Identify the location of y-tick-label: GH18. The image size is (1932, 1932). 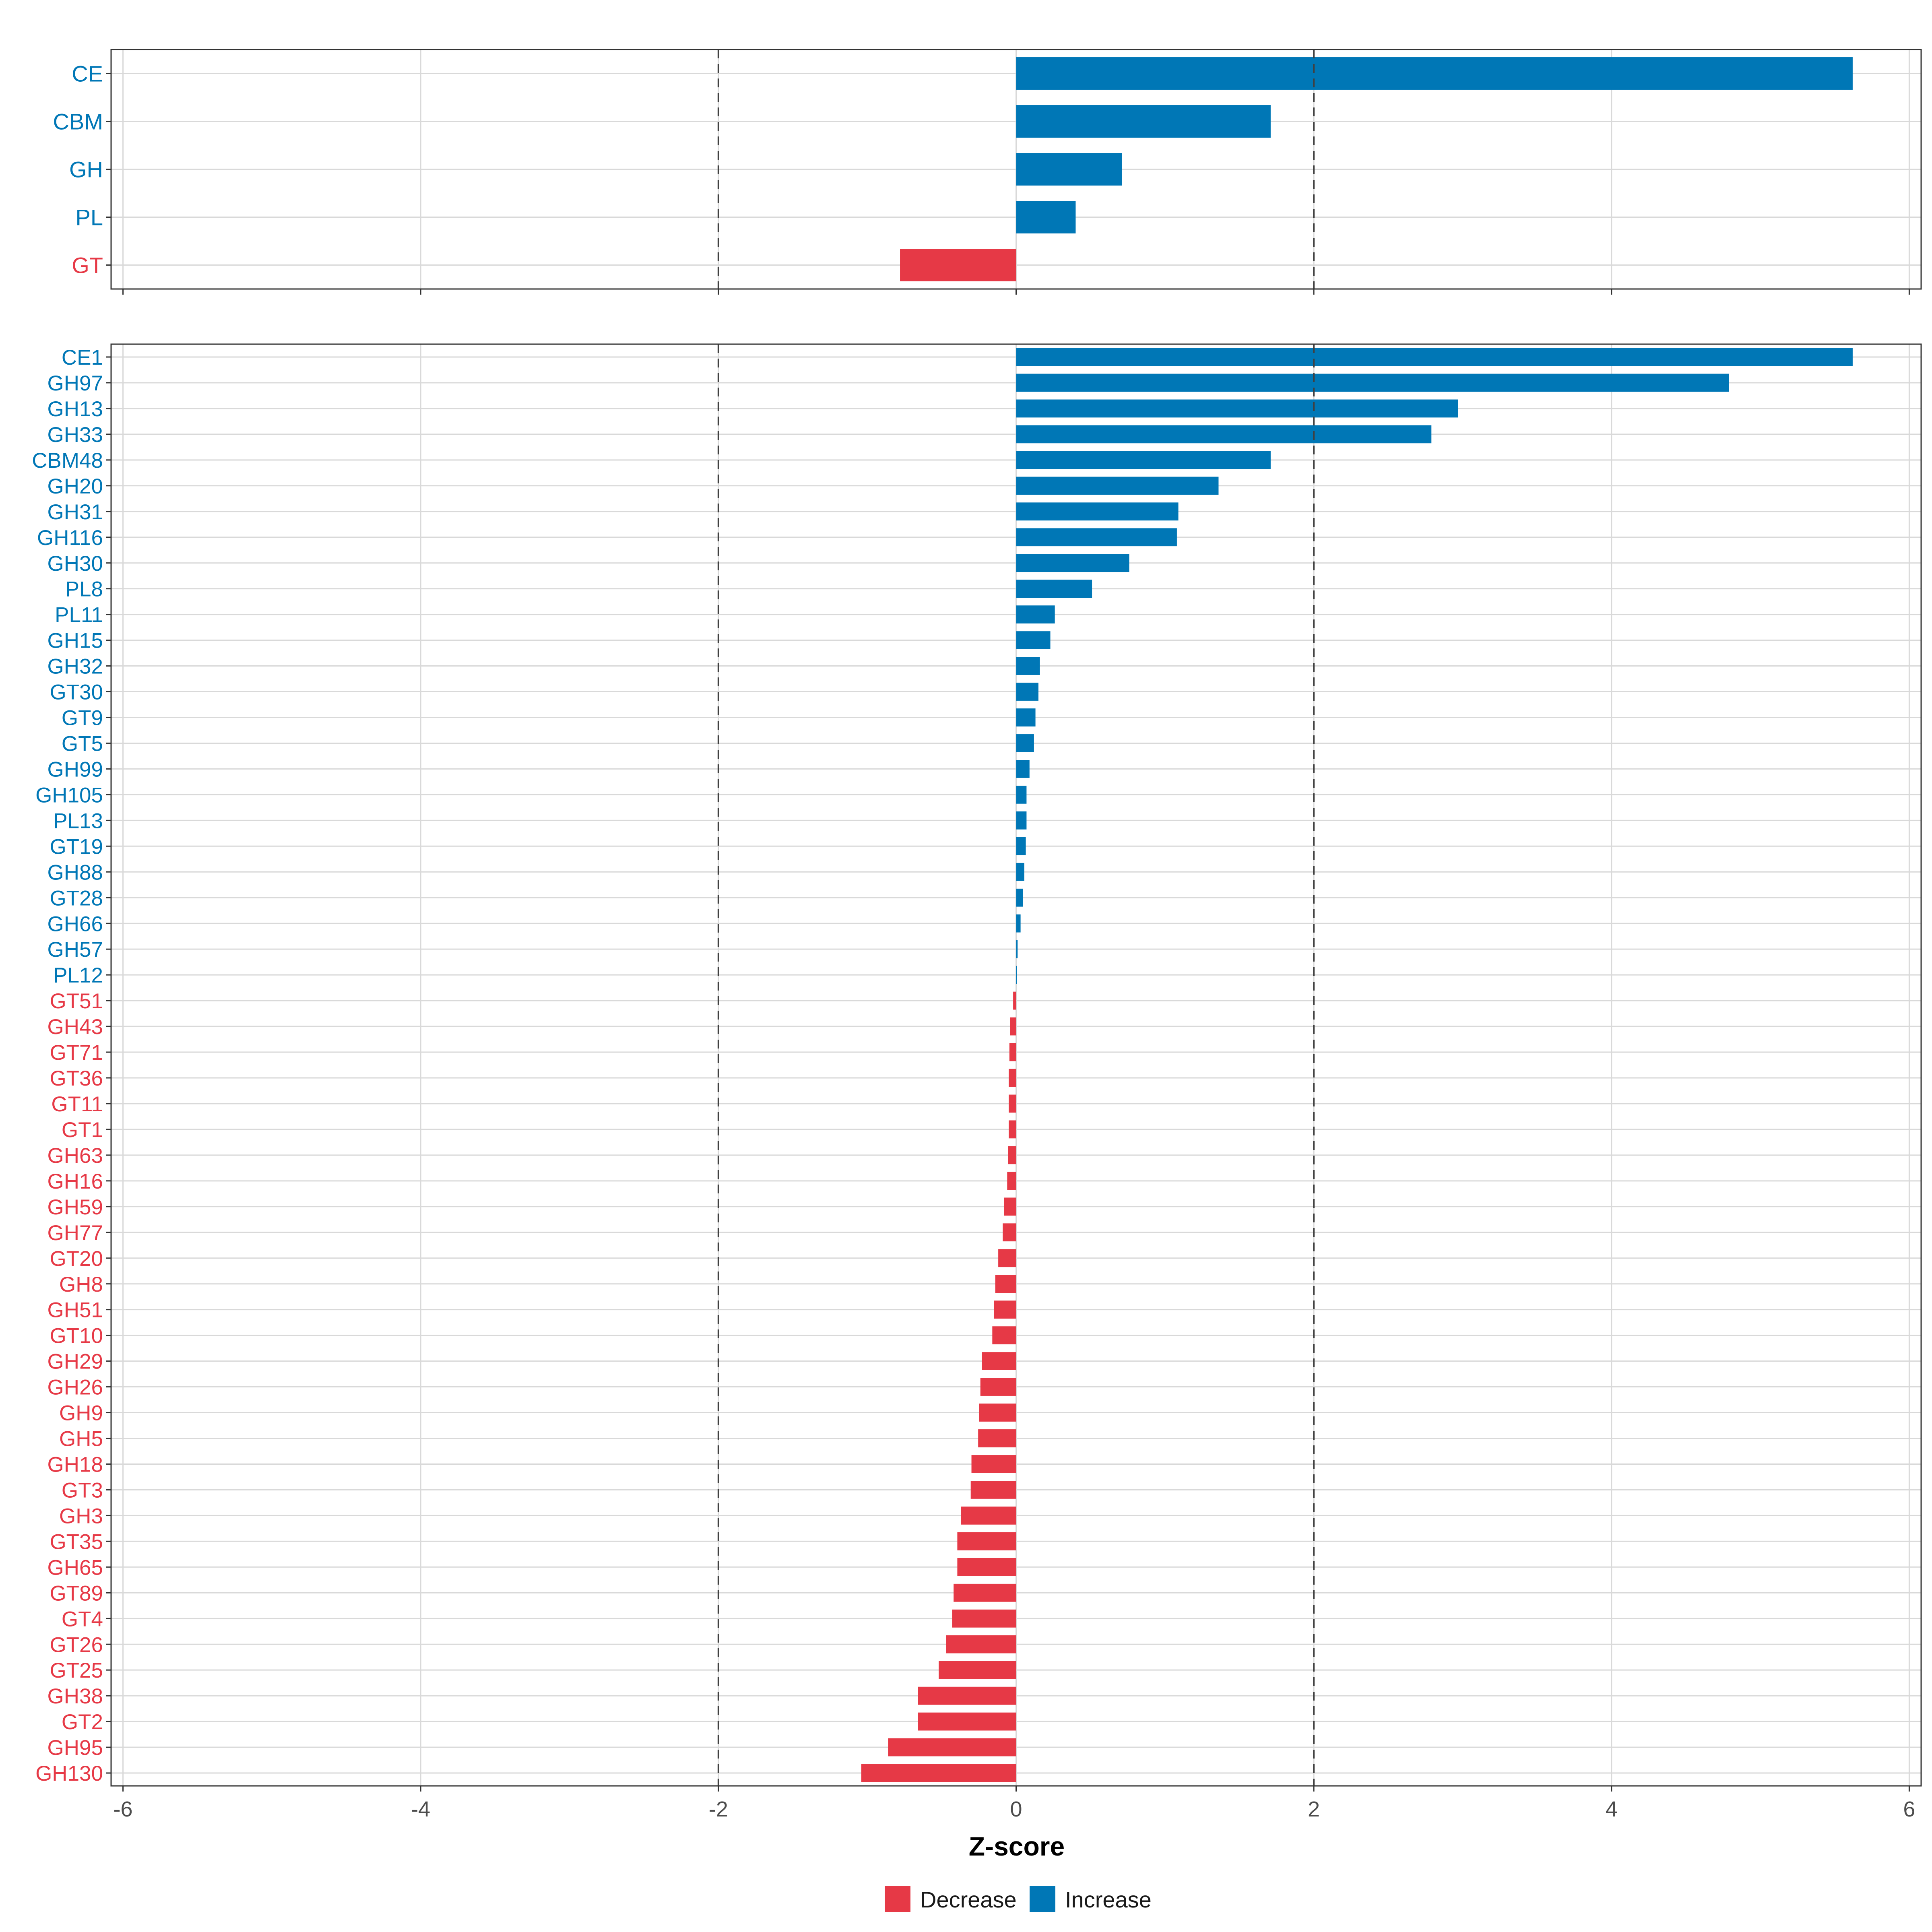
(75, 1465).